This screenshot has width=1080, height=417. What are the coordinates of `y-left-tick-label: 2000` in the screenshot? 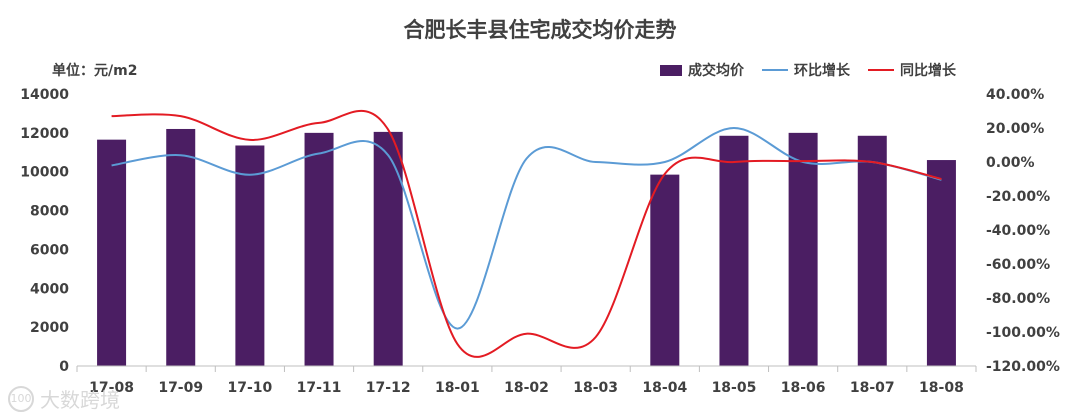 It's located at (49, 328).